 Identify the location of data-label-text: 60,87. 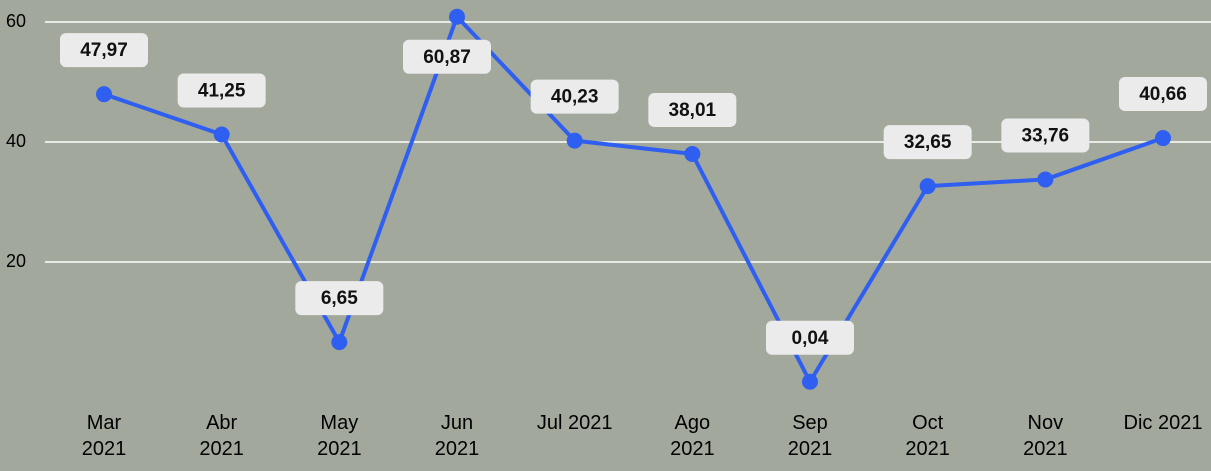
(447, 57).